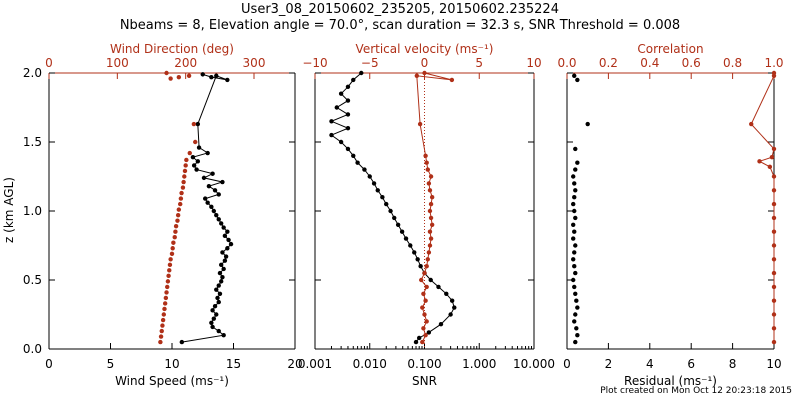 This screenshot has height=400, width=800. I want to click on top-axis-label: Vertical velocity (ms⁻¹), so click(425, 49).